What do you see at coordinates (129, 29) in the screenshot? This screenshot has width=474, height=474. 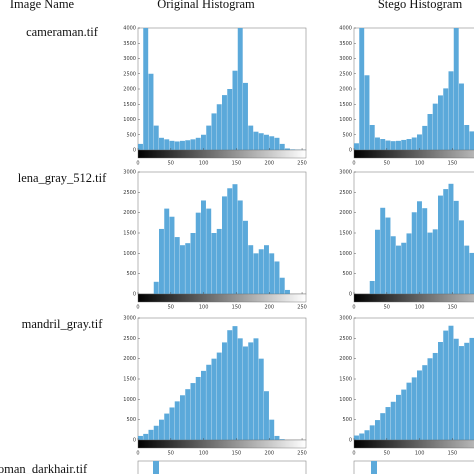 I see `y-tick-label: 4000` at bounding box center [129, 29].